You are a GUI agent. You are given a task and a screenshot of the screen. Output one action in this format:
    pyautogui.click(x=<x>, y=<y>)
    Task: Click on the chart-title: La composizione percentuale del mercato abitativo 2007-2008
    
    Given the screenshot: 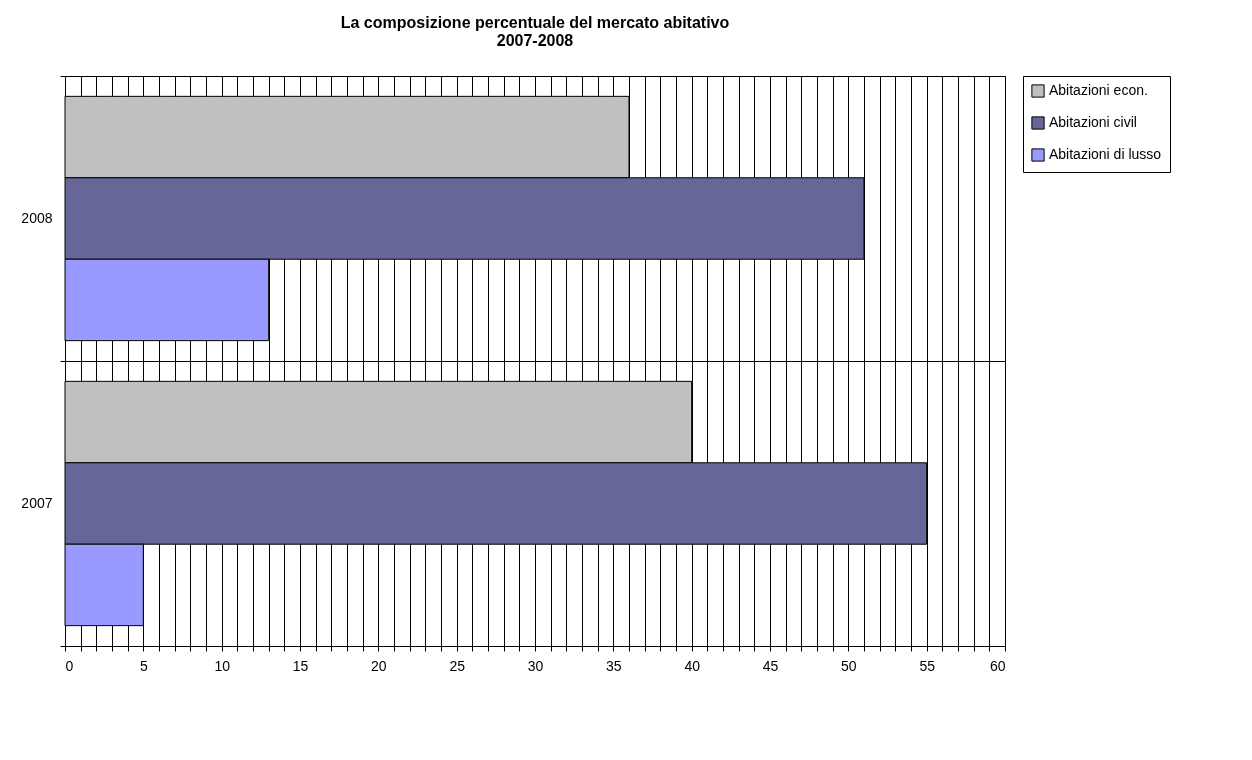 What is the action you would take?
    pyautogui.click(x=535, y=31)
    